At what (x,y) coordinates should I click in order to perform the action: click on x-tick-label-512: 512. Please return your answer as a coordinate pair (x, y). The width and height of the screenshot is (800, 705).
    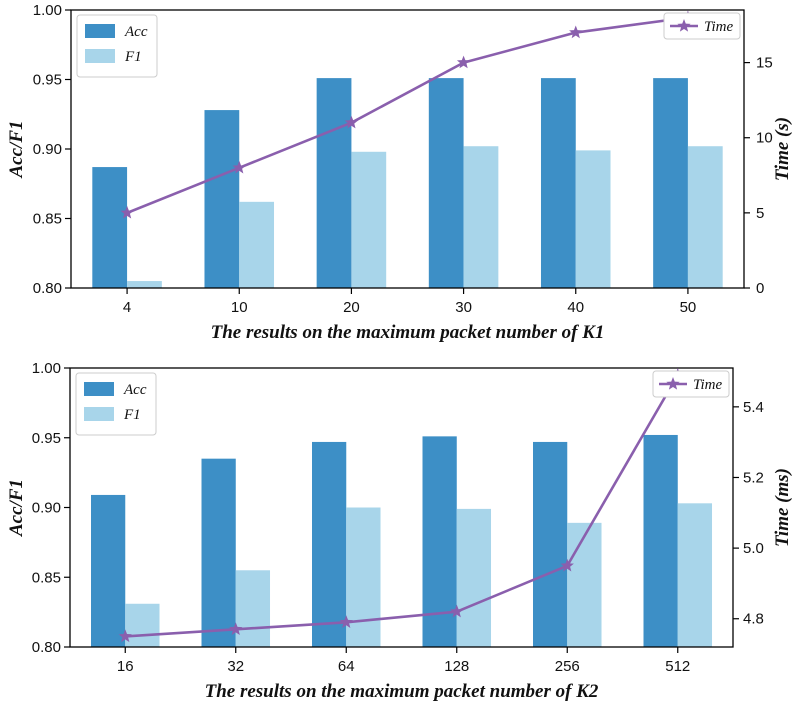
    Looking at the image, I should click on (677, 666).